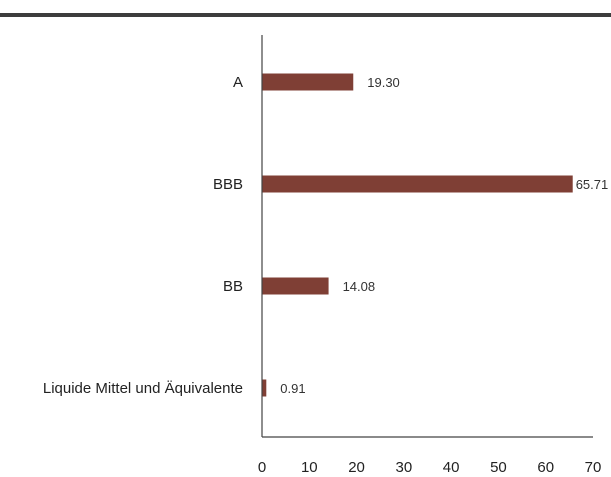 Image resolution: width=611 pixels, height=477 pixels. What do you see at coordinates (545, 467) in the screenshot?
I see `x-tick-label: 60` at bounding box center [545, 467].